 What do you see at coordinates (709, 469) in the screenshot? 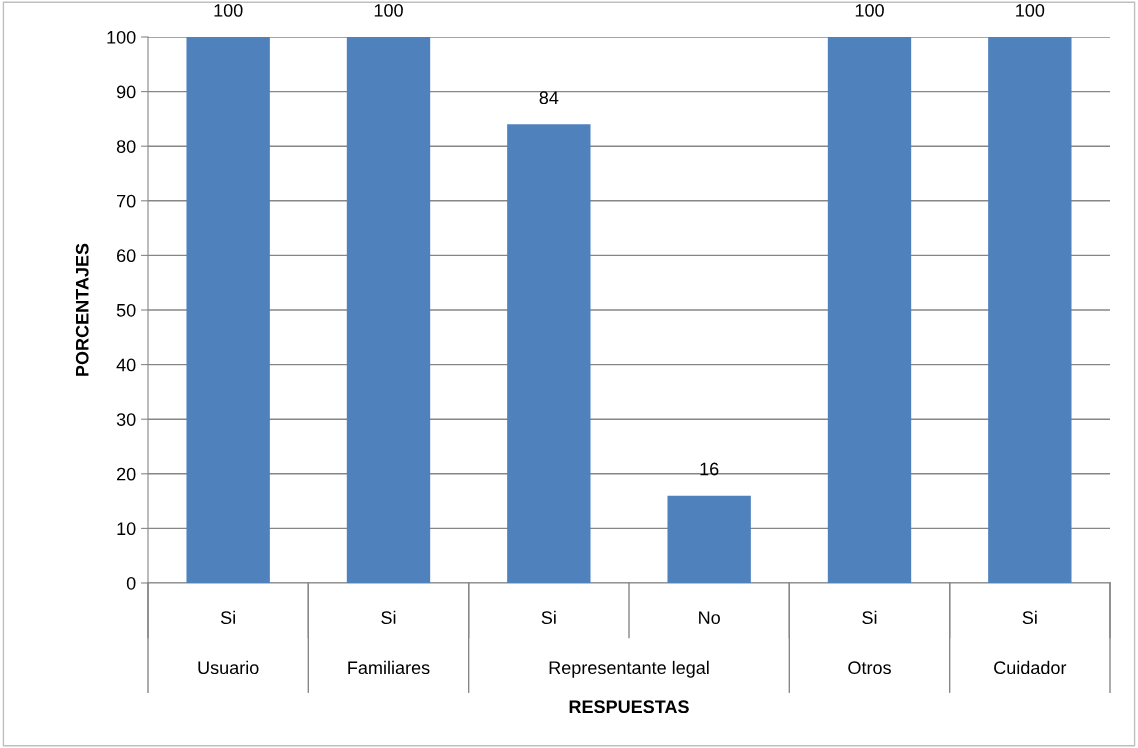
I see `data-label: 16` at bounding box center [709, 469].